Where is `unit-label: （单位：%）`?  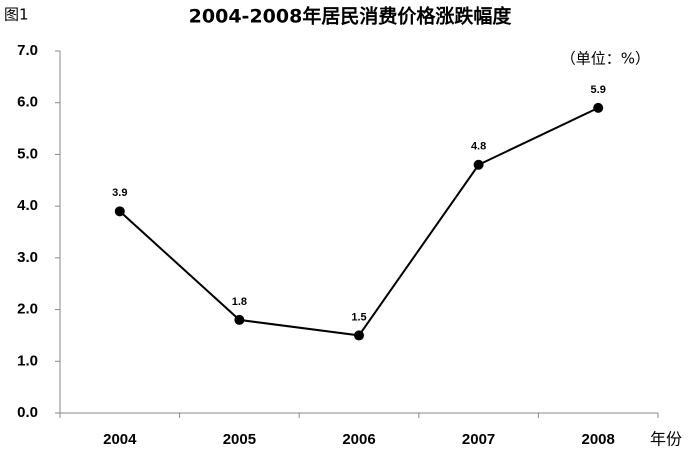
unit-label: （单位：%） is located at coordinates (605, 59).